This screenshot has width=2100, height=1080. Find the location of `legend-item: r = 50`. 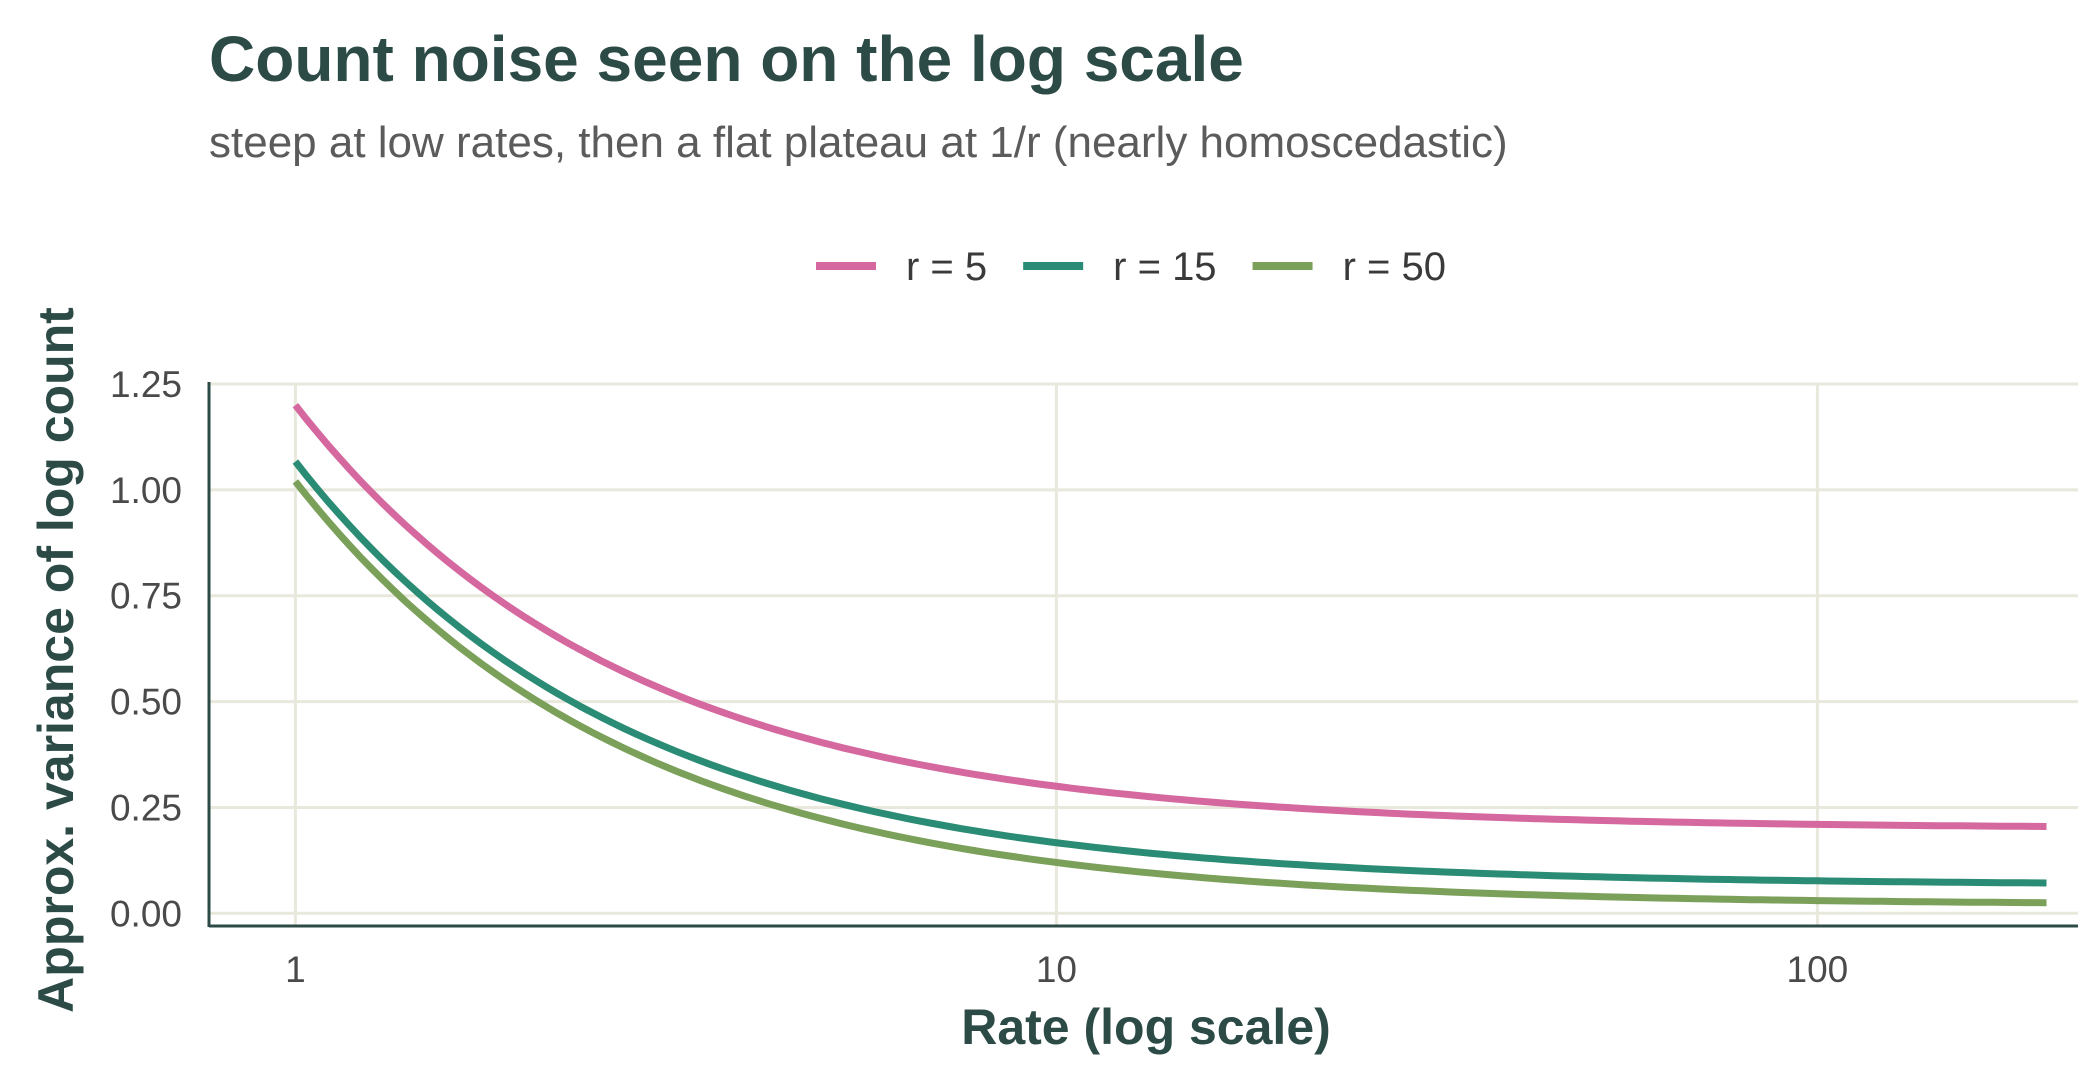

legend-item: r = 50 is located at coordinates (1349, 267).